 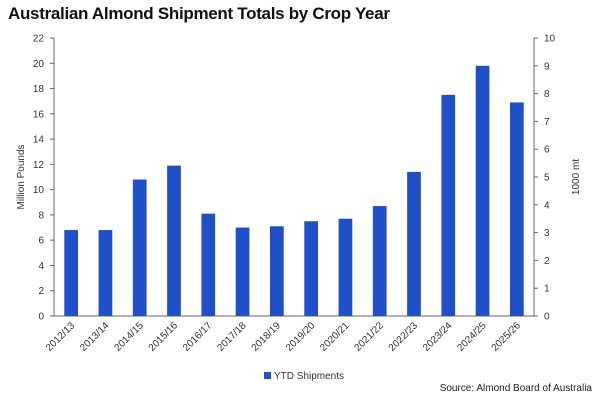 I want to click on y2-tick-label: 1, so click(x=547, y=289).